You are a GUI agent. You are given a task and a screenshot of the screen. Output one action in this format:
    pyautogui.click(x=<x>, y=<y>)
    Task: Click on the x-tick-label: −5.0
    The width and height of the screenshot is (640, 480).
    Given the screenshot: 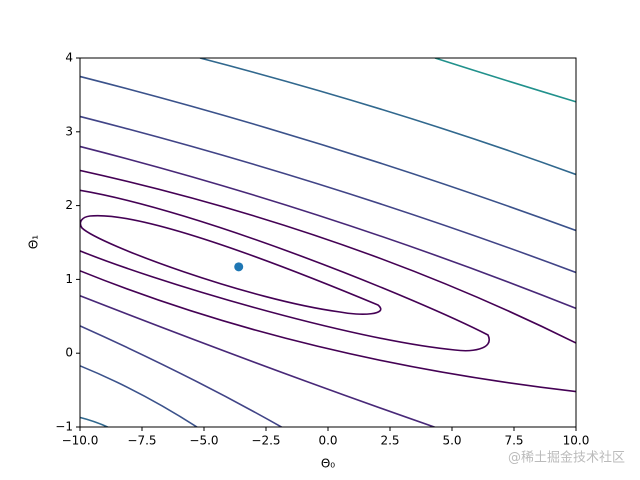 What is the action you would take?
    pyautogui.click(x=203, y=441)
    